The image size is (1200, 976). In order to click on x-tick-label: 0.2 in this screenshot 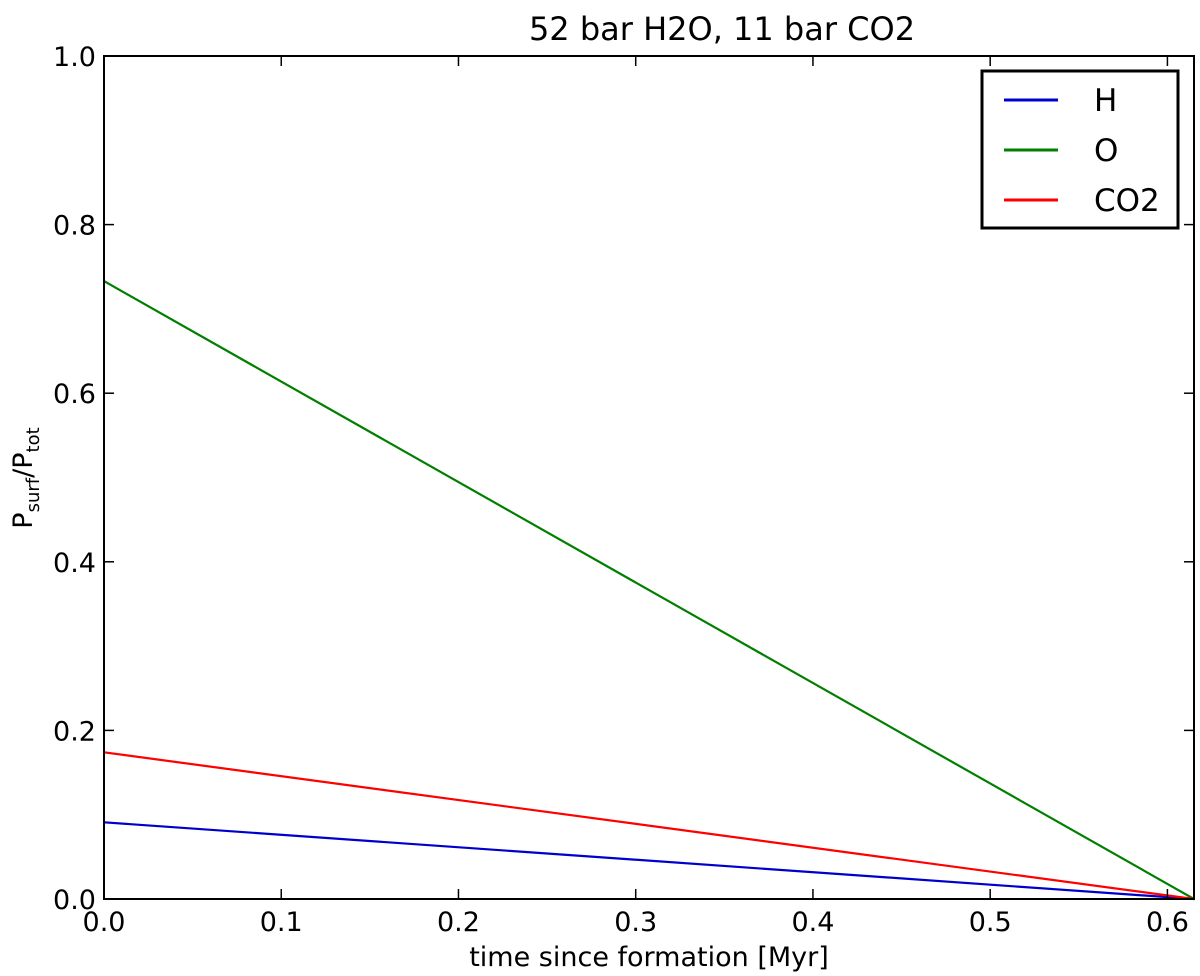, I will do `click(458, 922)`.